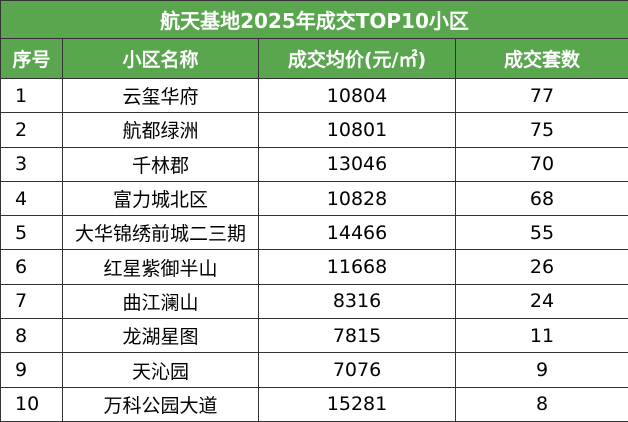  Describe the element at coordinates (357, 95) in the screenshot. I see `table-cell: 10804` at that location.